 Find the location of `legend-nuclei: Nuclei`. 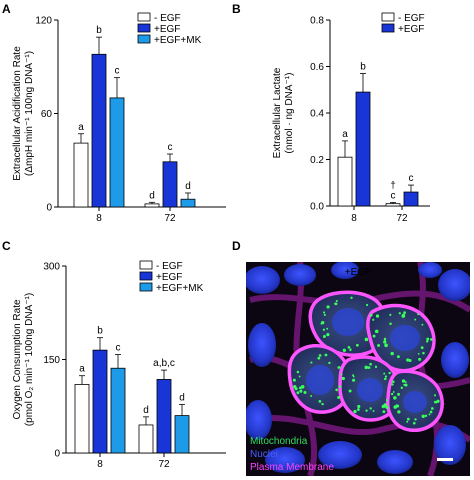

legend-nuclei: Nuclei is located at coordinates (264, 454).